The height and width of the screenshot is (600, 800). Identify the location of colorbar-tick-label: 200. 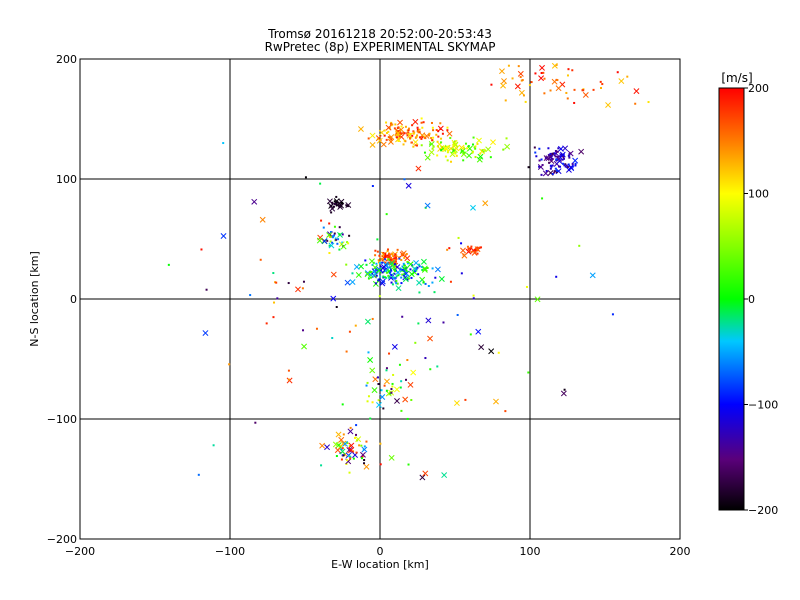
(758, 88).